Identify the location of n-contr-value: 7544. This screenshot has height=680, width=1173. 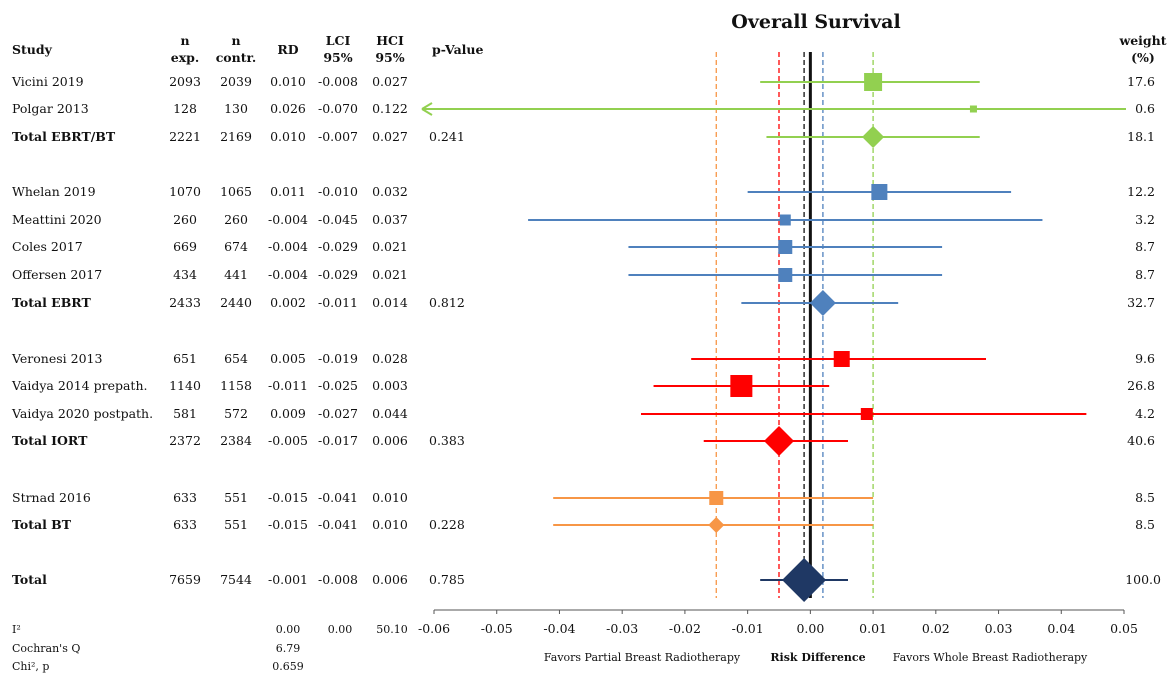
(236, 579).